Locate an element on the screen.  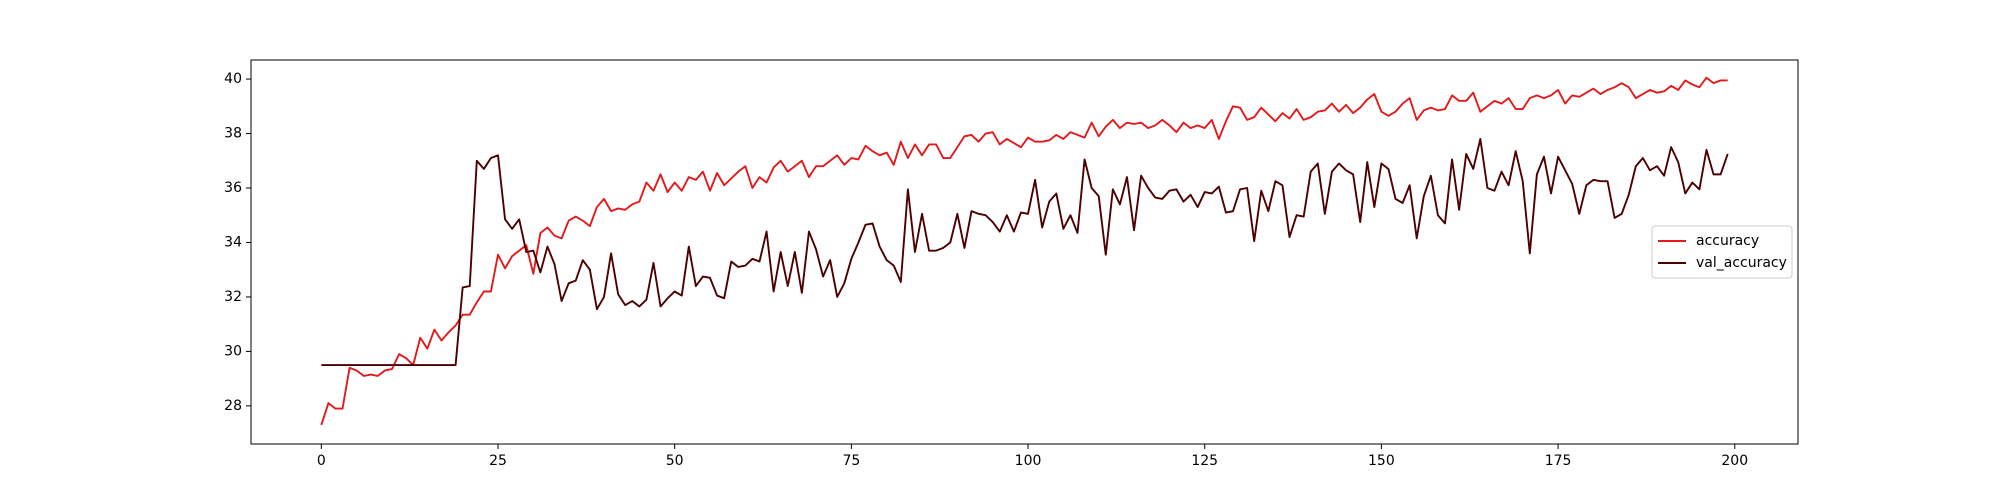
legend-label: val_accuracy is located at coordinates (1741, 263).